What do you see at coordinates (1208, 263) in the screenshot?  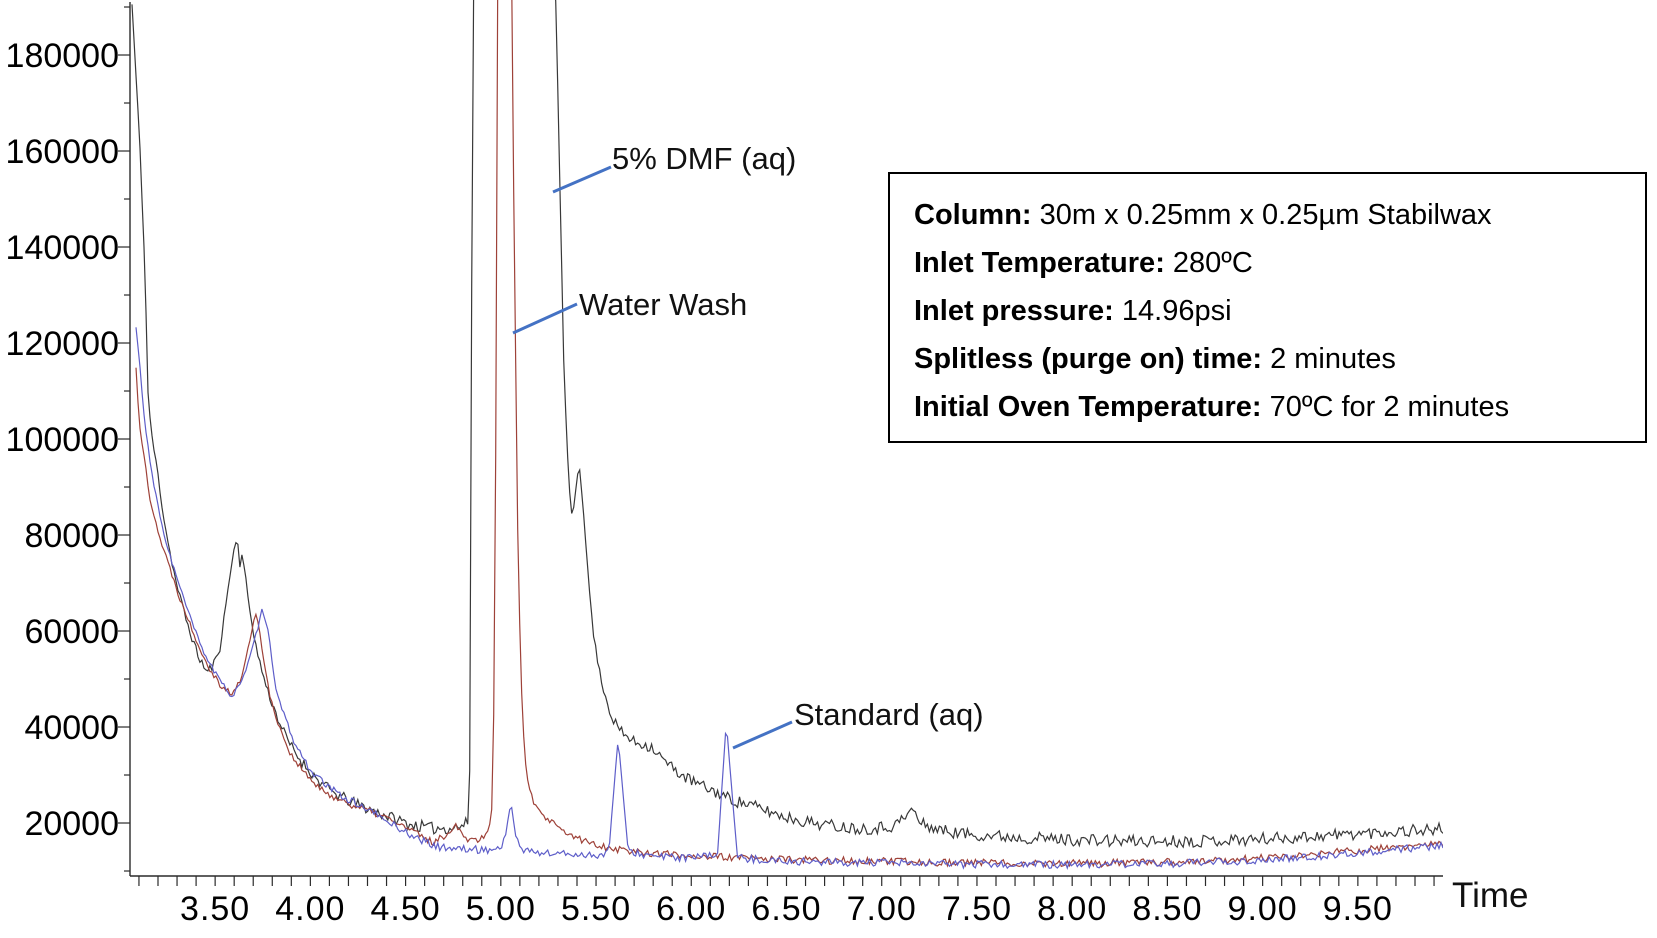 I see `info-line-value: 280ºC` at bounding box center [1208, 263].